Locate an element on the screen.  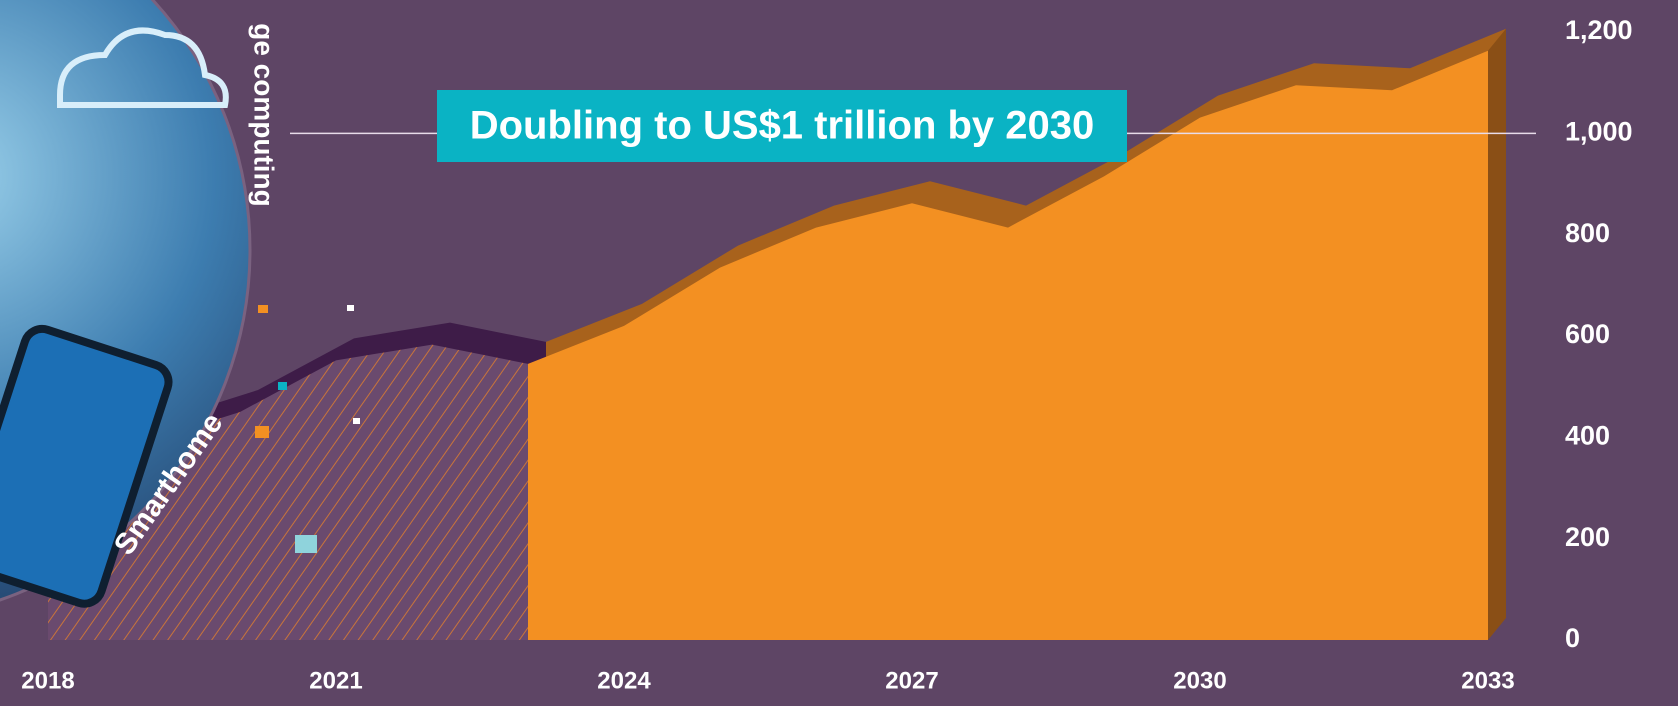
title-box is located at coordinates (782, 126).